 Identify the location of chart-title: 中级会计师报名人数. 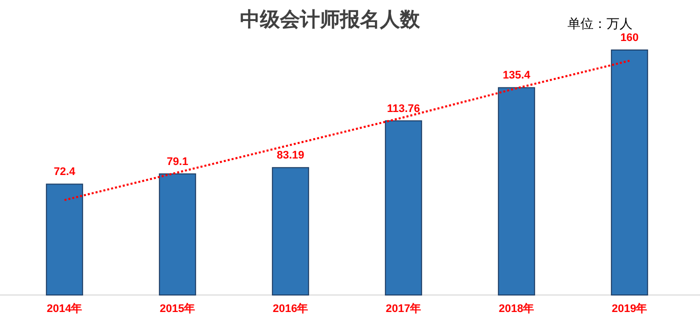
(330, 20).